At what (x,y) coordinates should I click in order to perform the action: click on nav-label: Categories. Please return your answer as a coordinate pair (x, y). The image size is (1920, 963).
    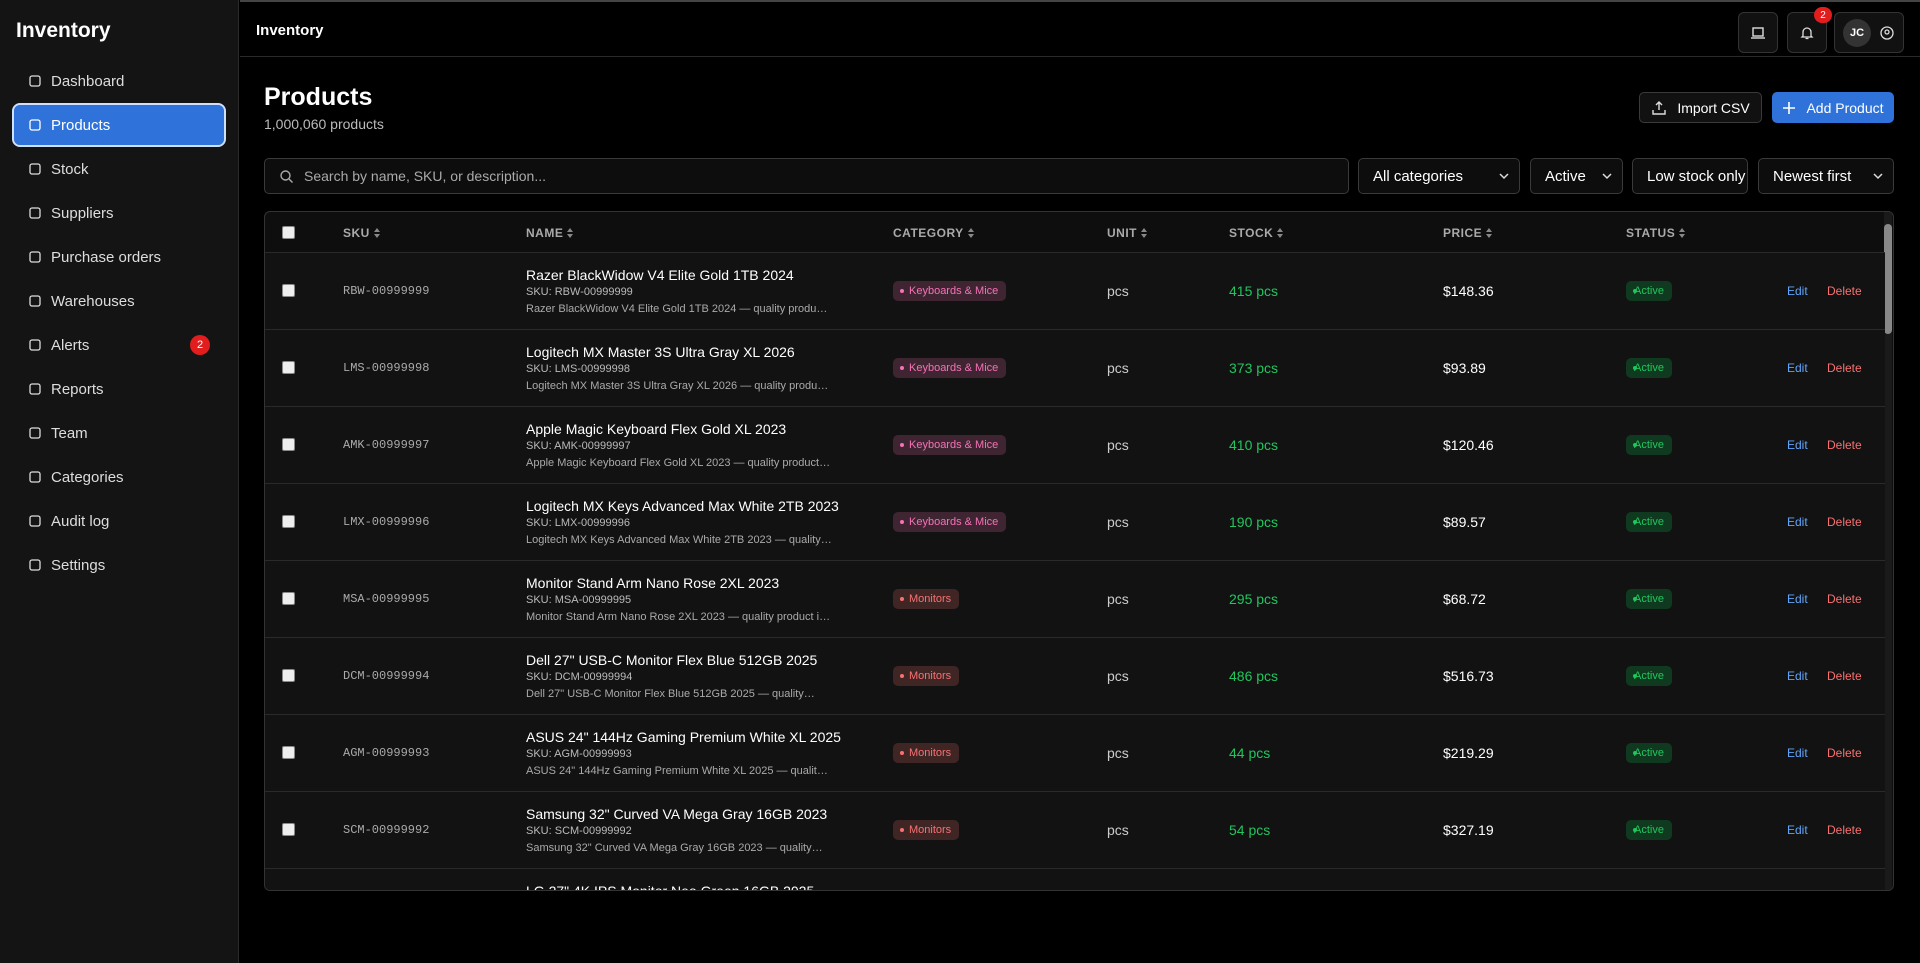
    Looking at the image, I should click on (87, 477).